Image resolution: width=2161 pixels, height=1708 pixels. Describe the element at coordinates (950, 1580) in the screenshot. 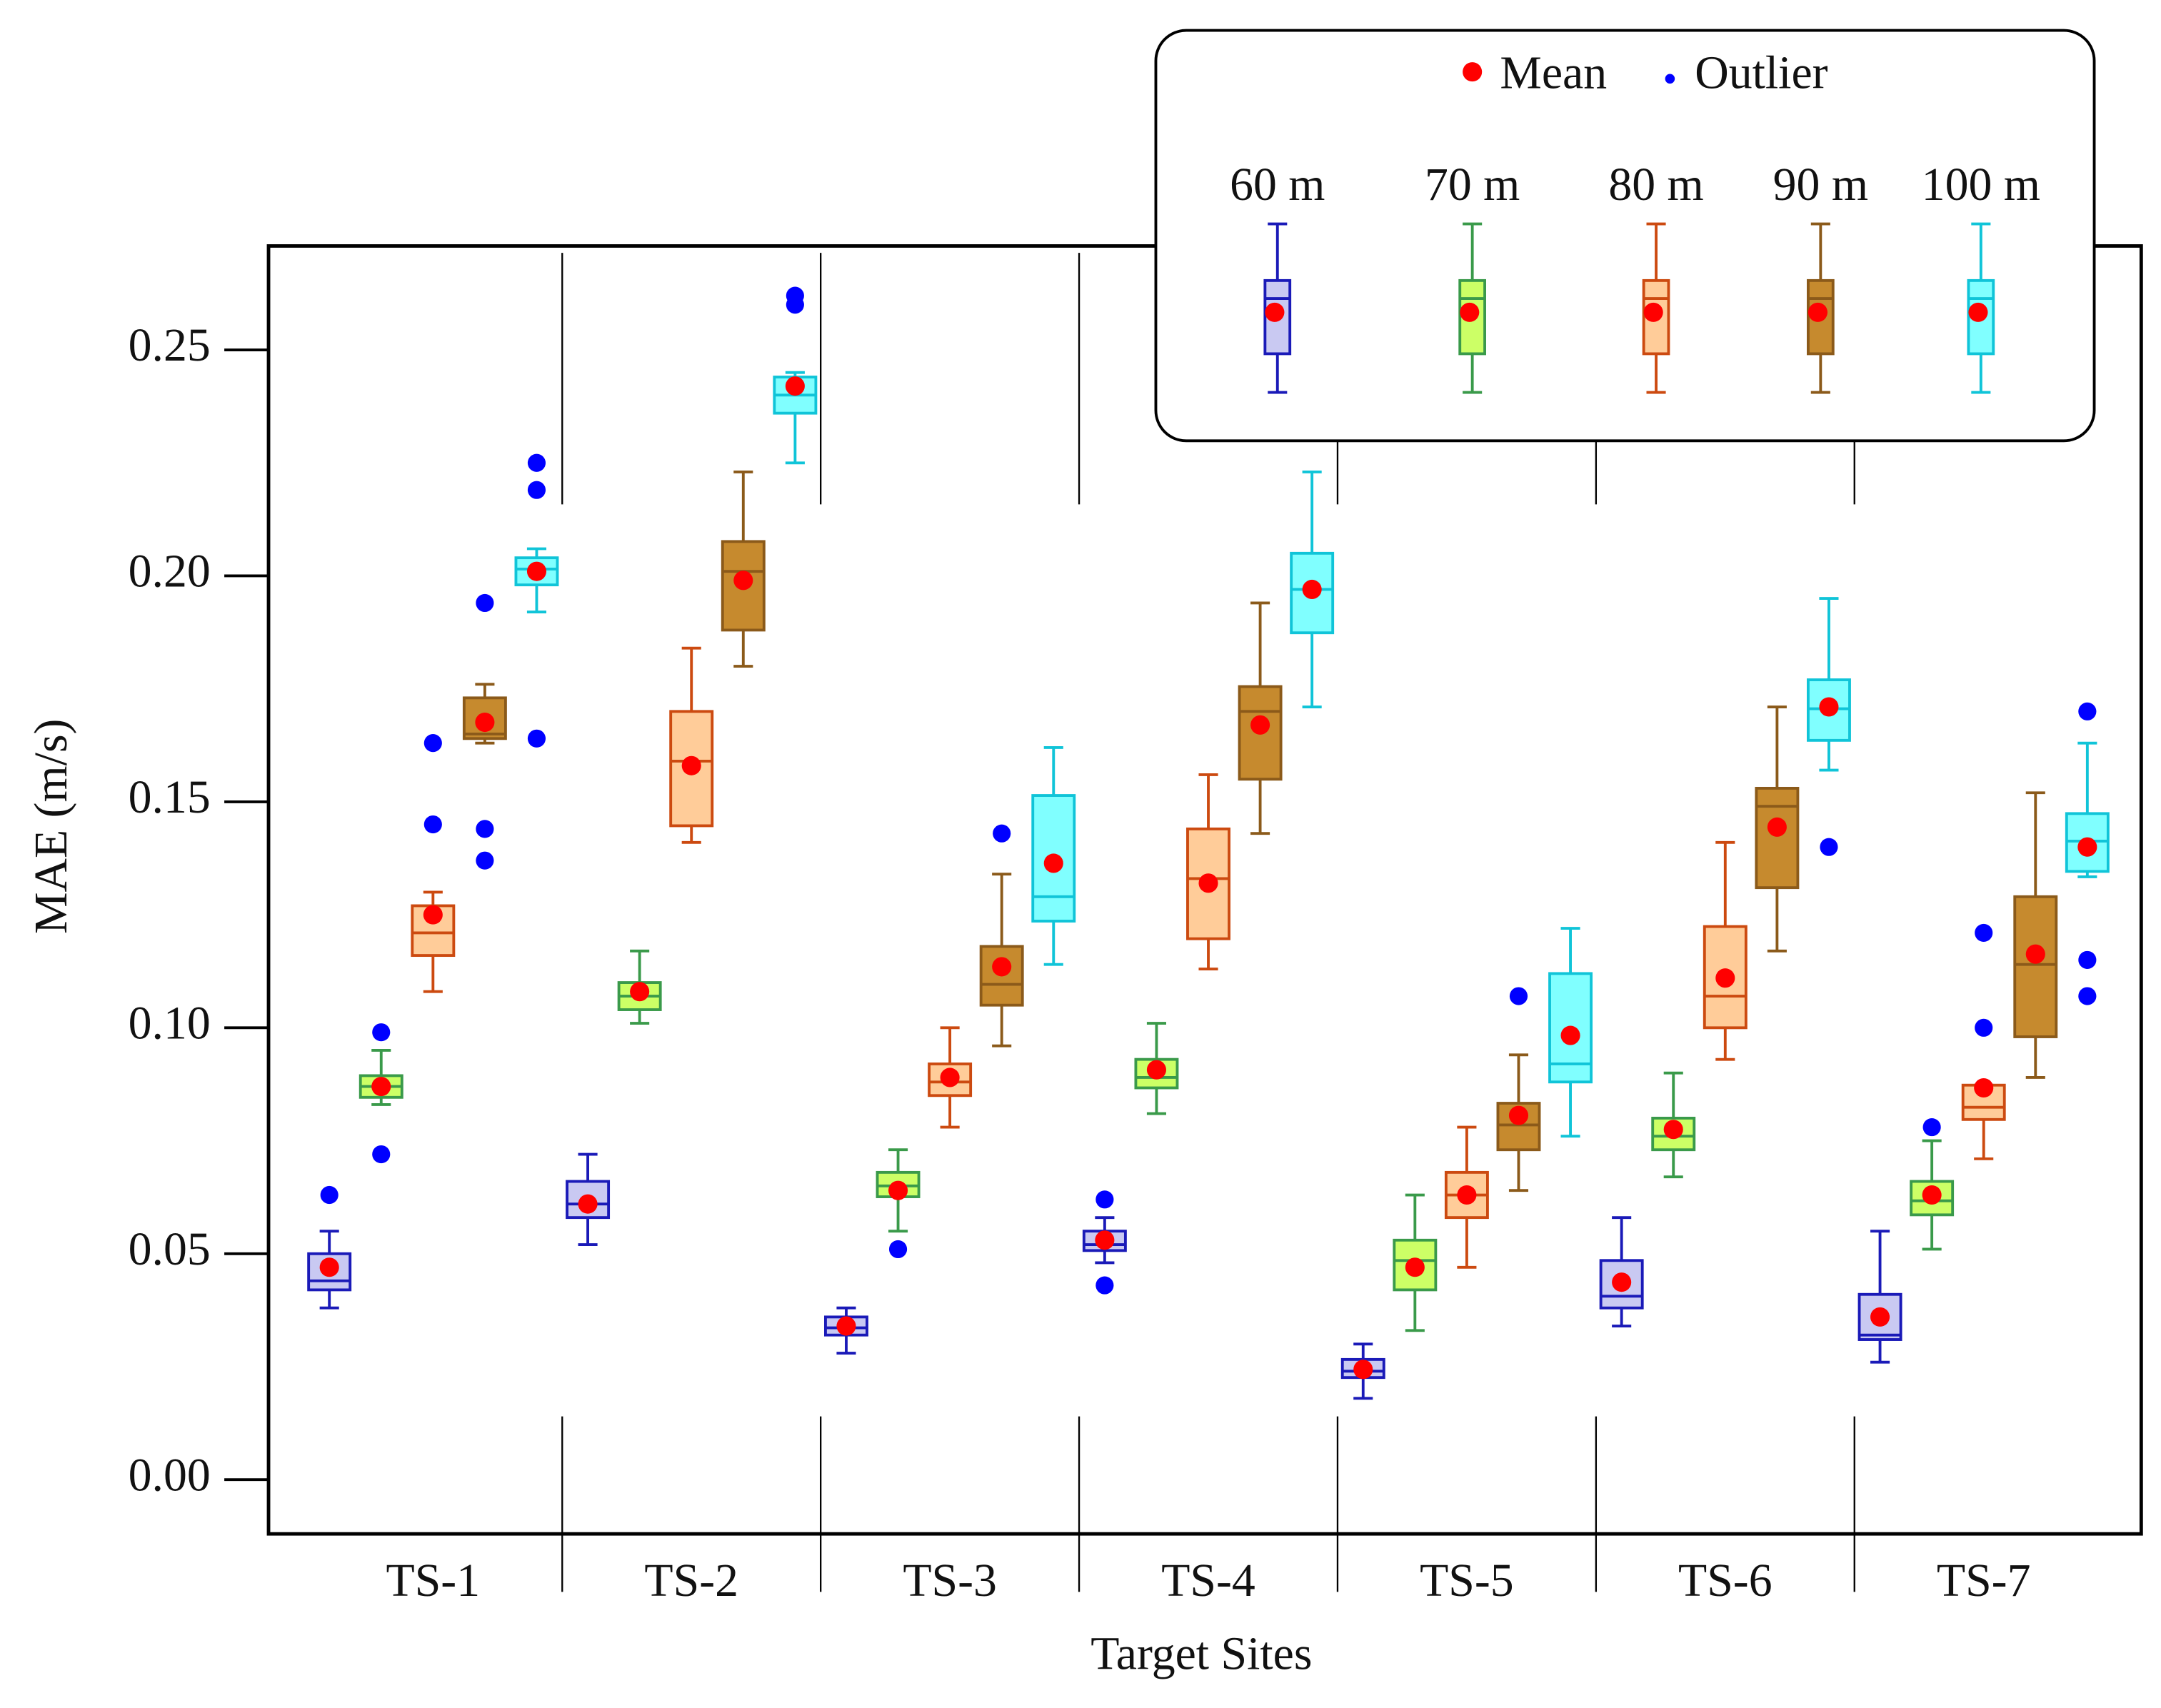

I see `x-tick-label: TS-3` at that location.